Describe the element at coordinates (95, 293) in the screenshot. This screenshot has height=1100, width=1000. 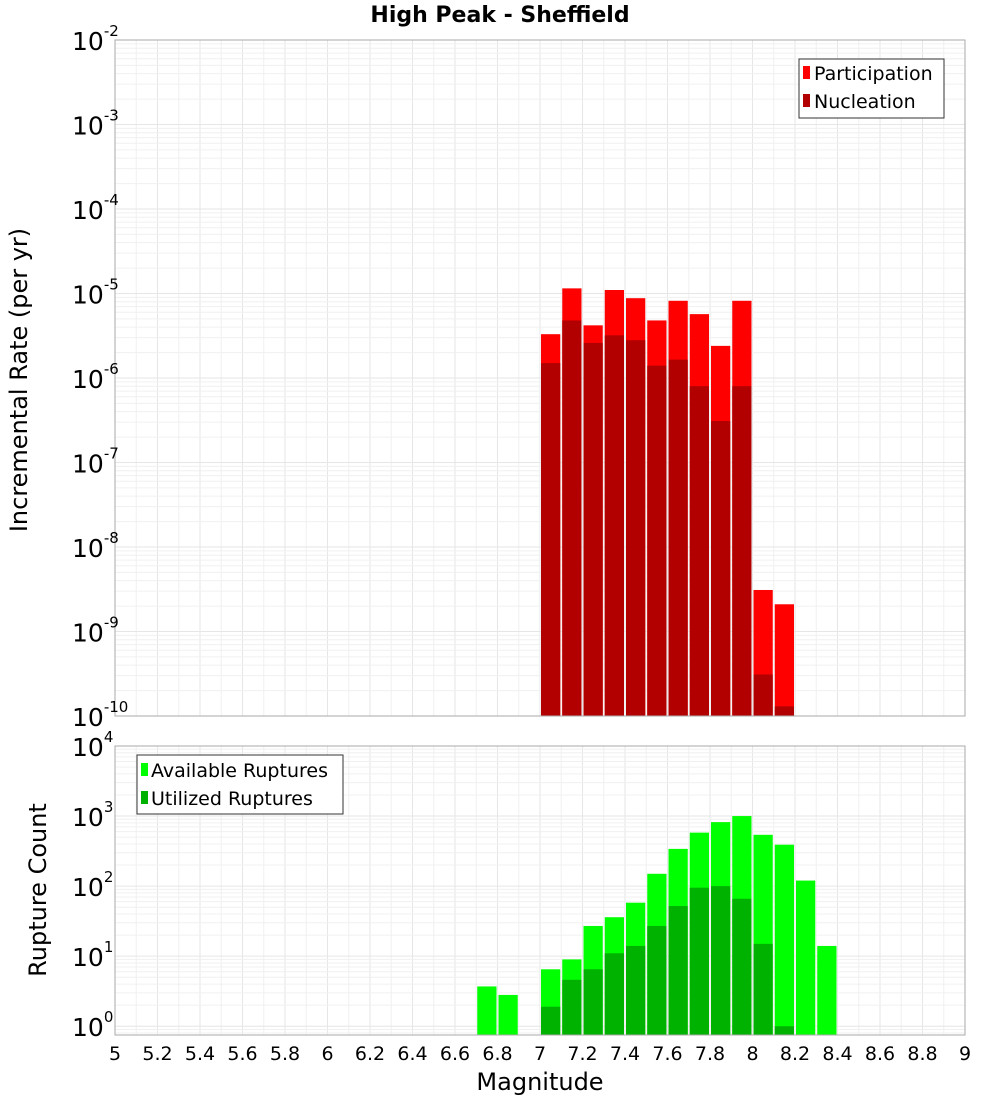
I see `rate-y-tick-label: 10⁻⁵` at that location.